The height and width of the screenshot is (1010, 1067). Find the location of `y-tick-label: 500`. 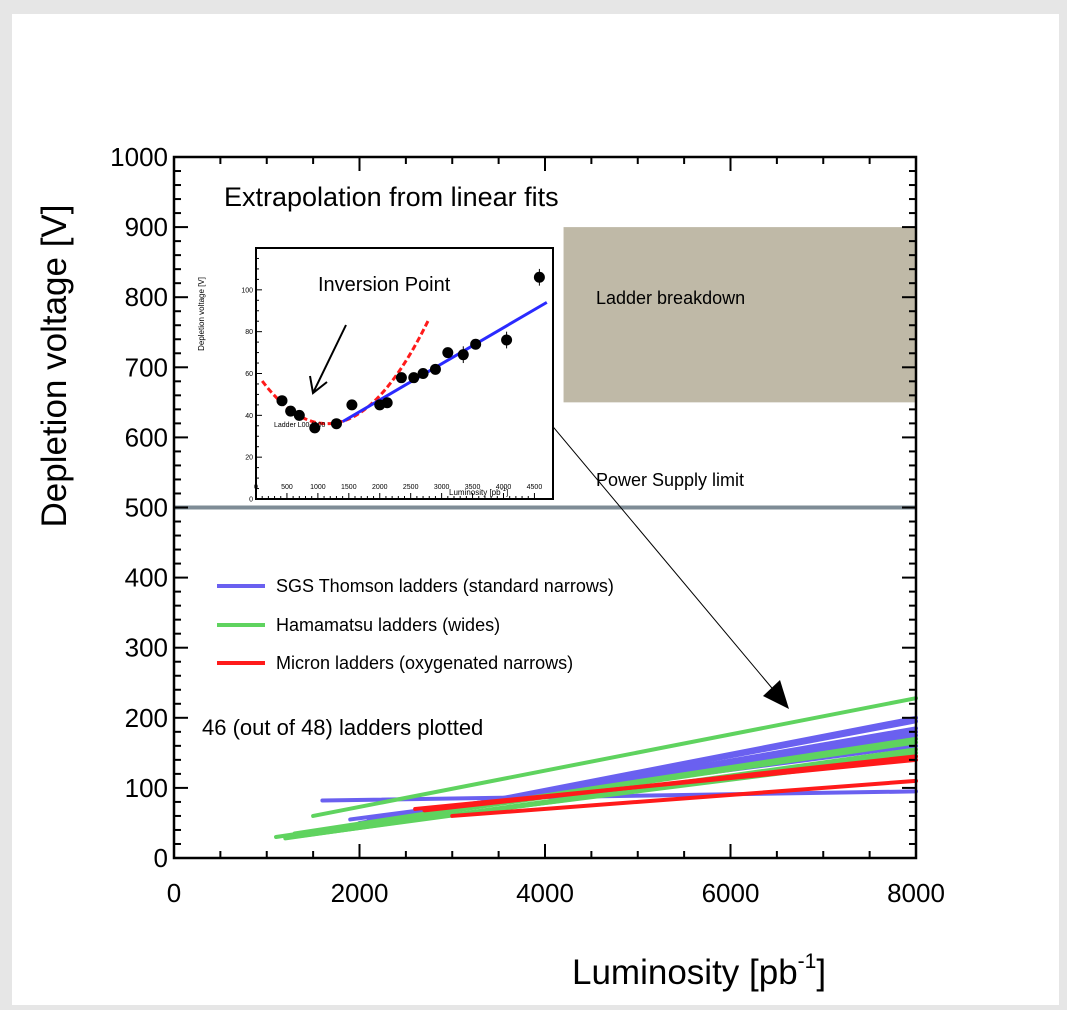

y-tick-label: 500 is located at coordinates (146, 508).